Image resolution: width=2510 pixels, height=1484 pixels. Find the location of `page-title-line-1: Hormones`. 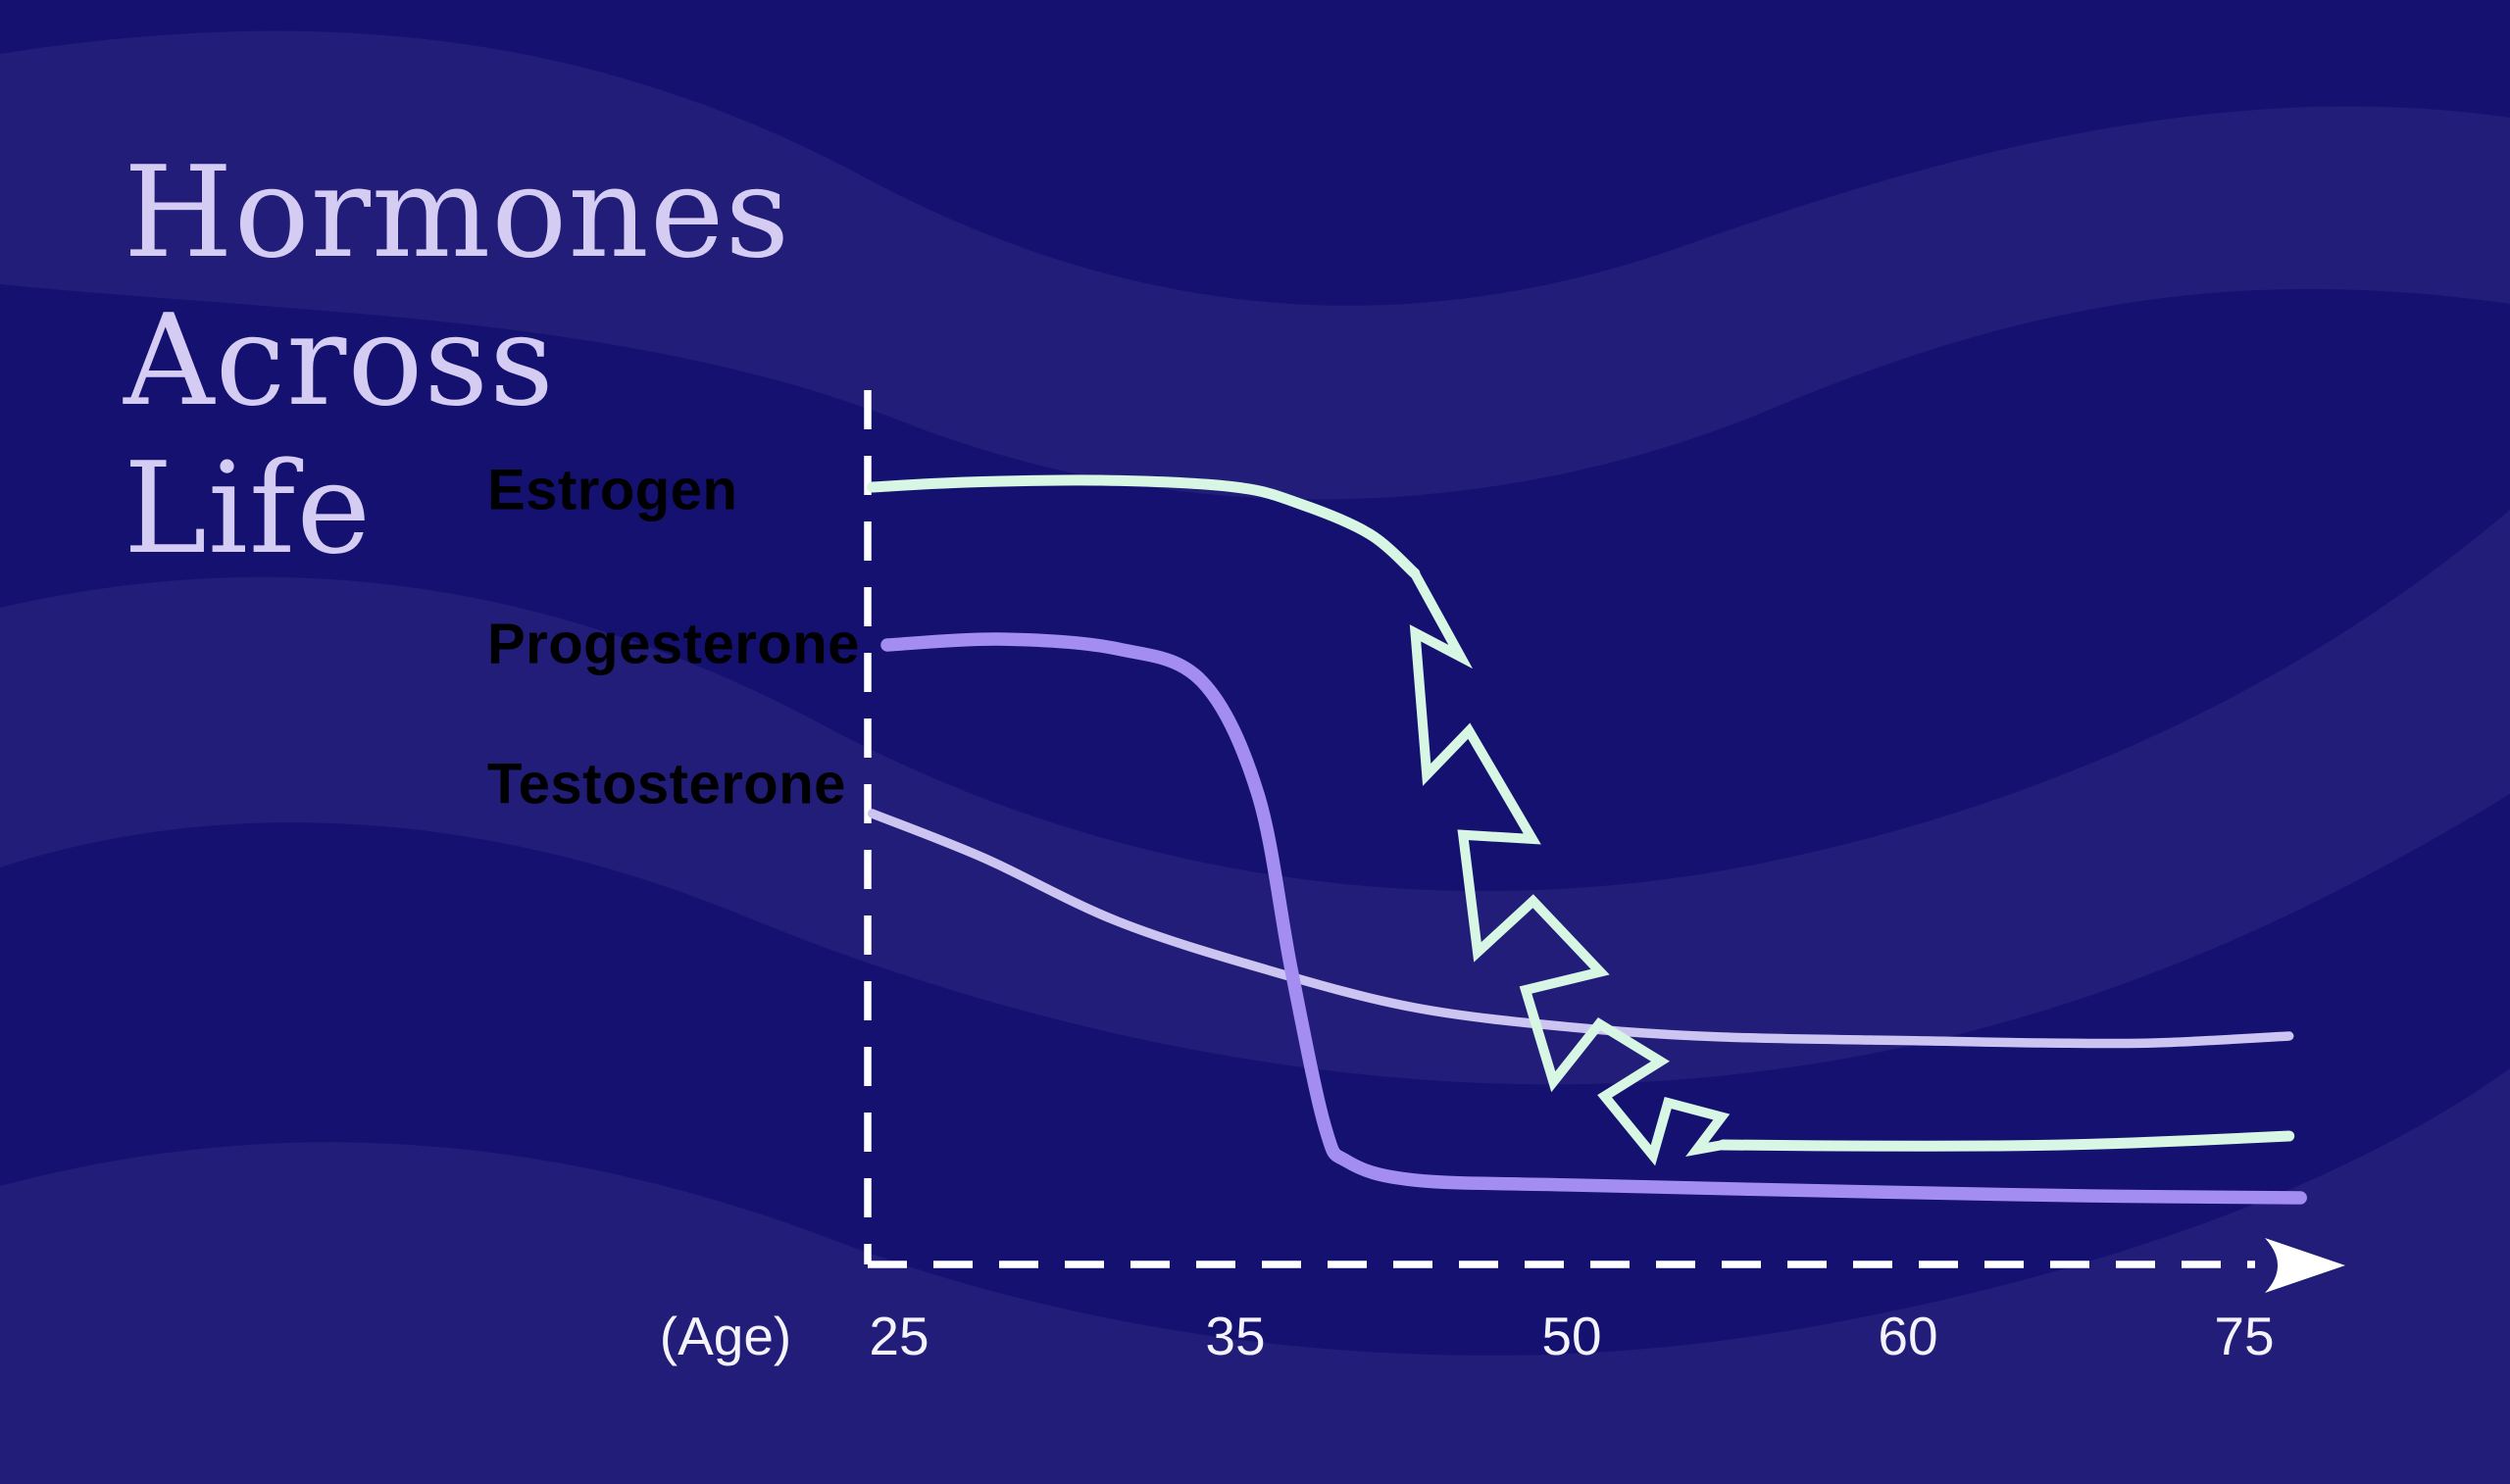

page-title-line-1: Hormones is located at coordinates (457, 212).